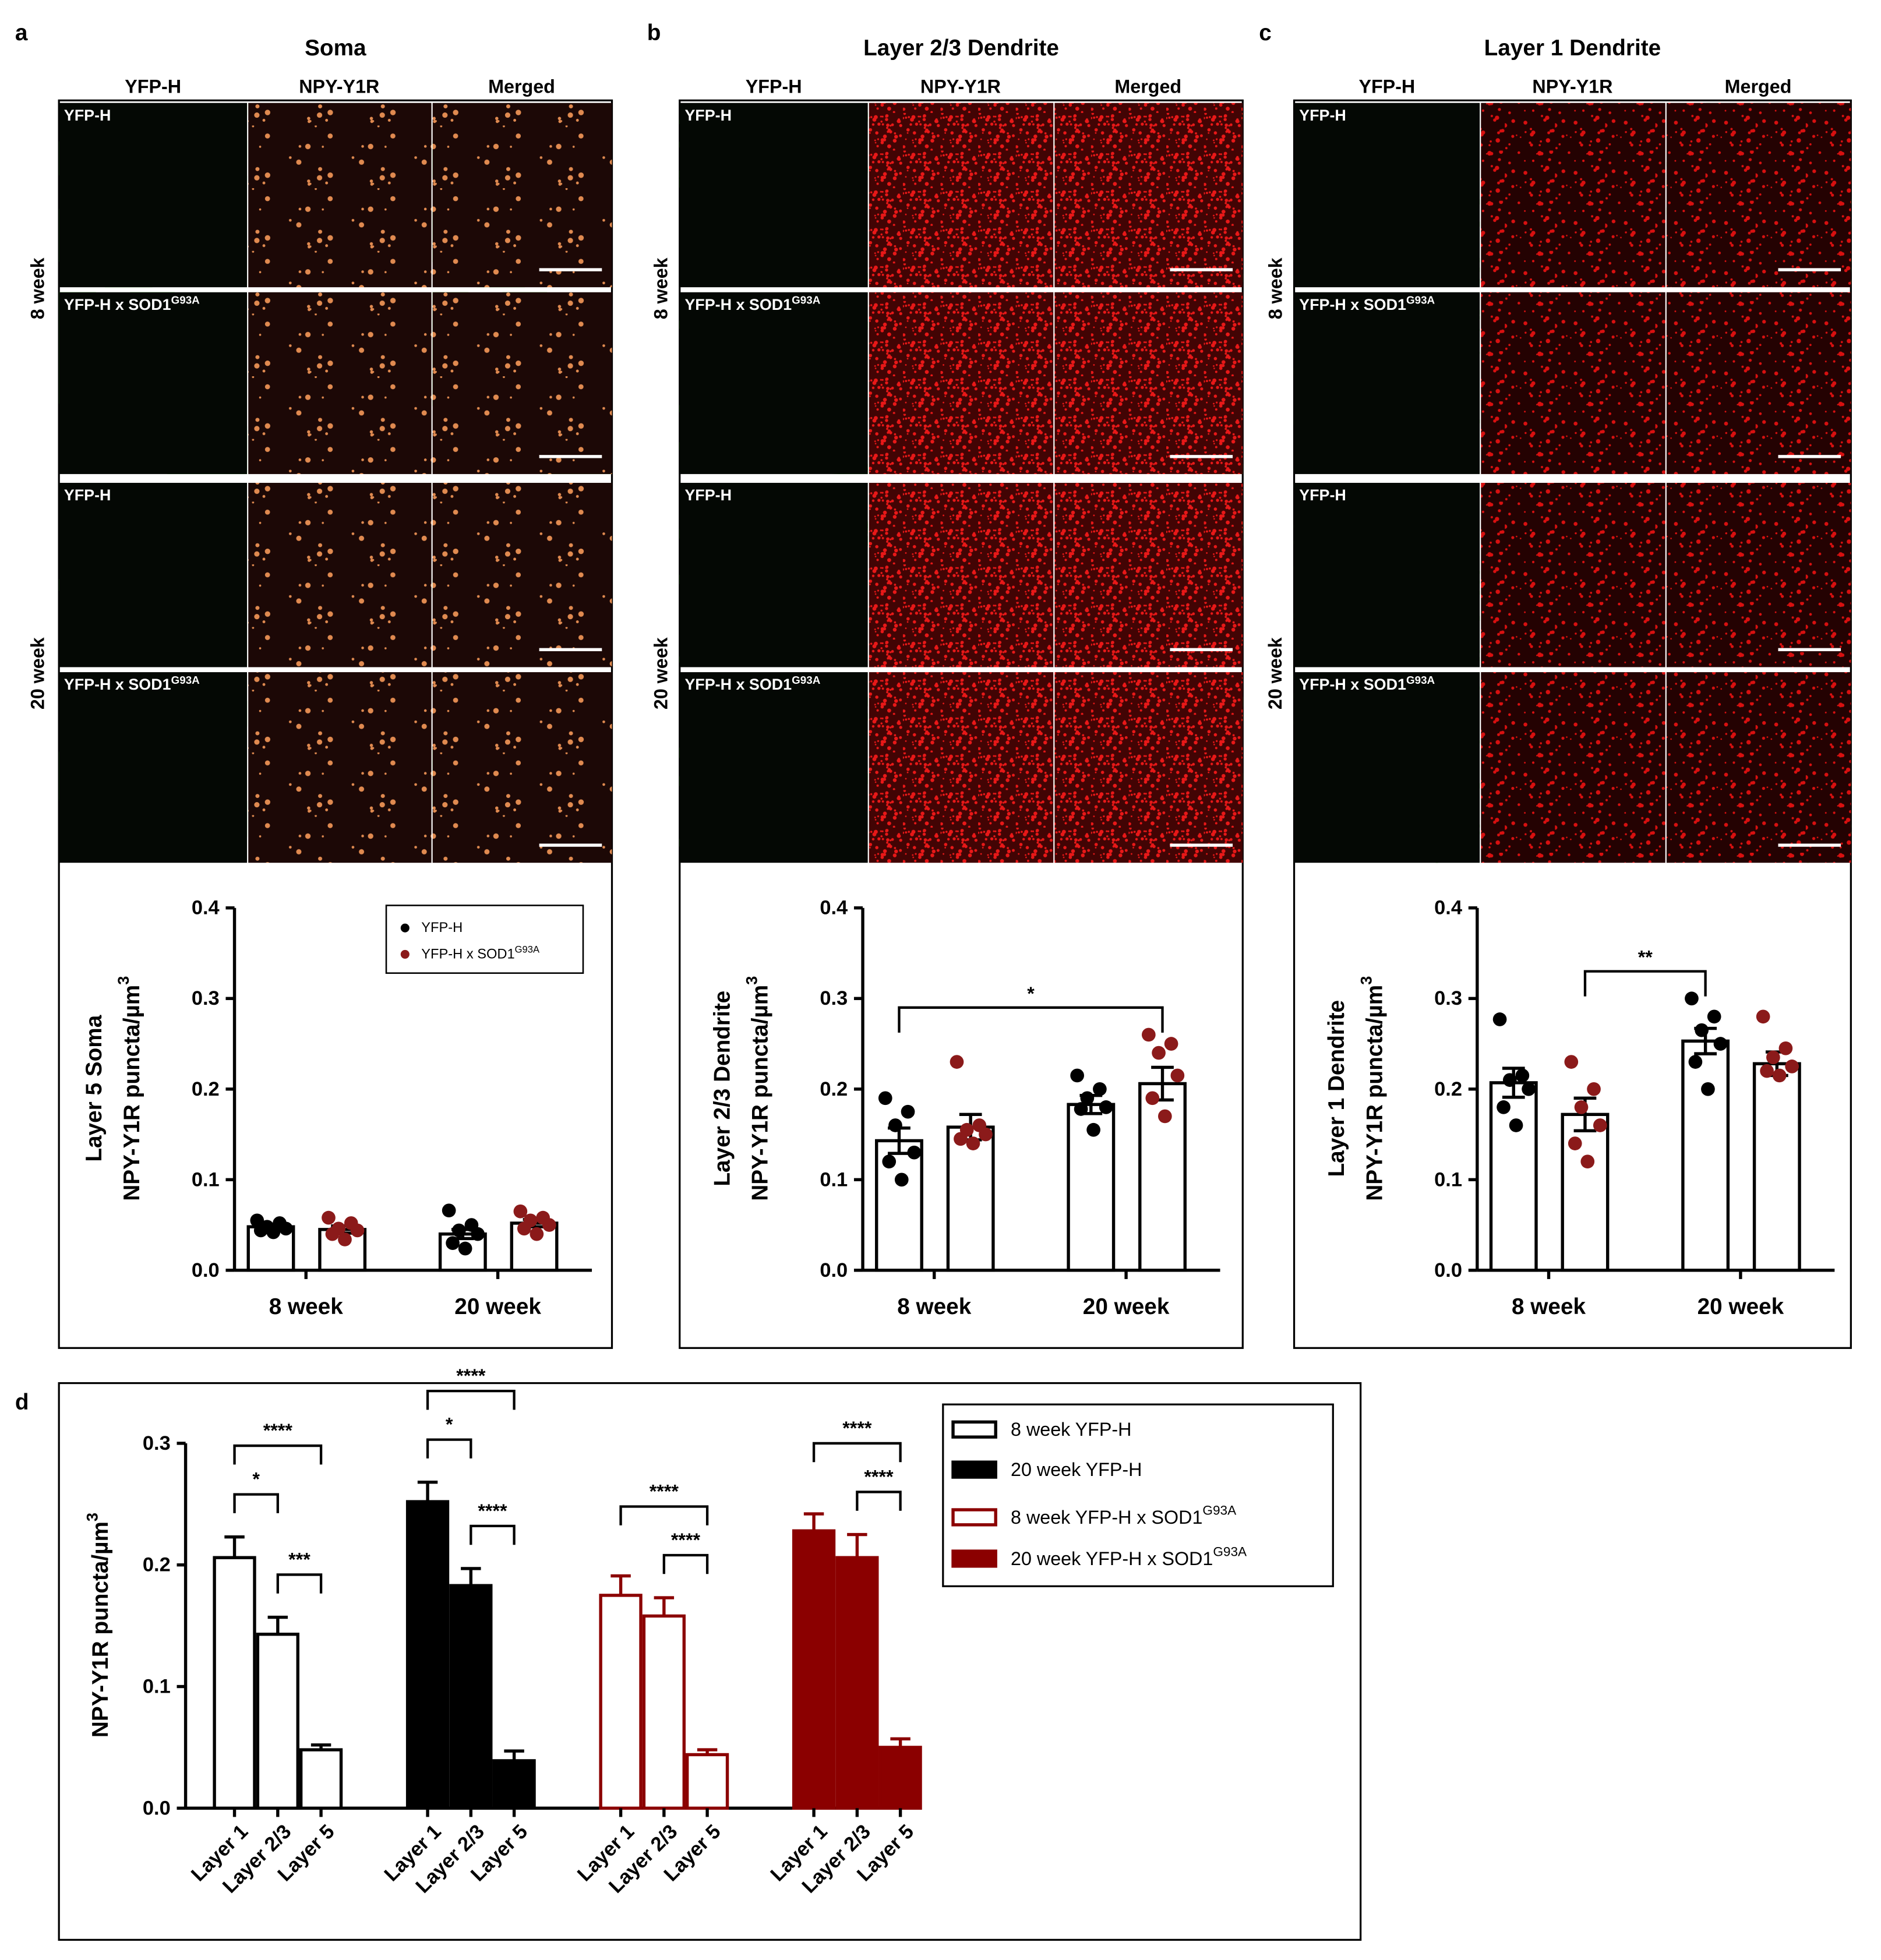  Describe the element at coordinates (1276, 673) in the screenshot. I see `row-group-label: 20 week` at that location.